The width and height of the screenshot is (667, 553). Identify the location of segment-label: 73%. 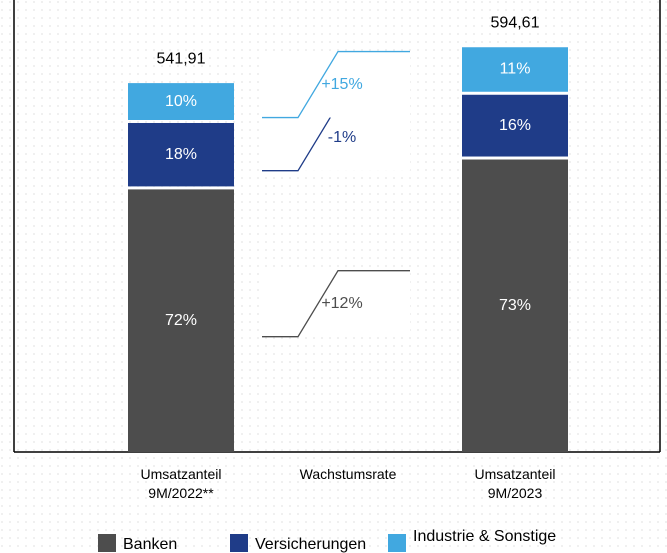
(515, 305).